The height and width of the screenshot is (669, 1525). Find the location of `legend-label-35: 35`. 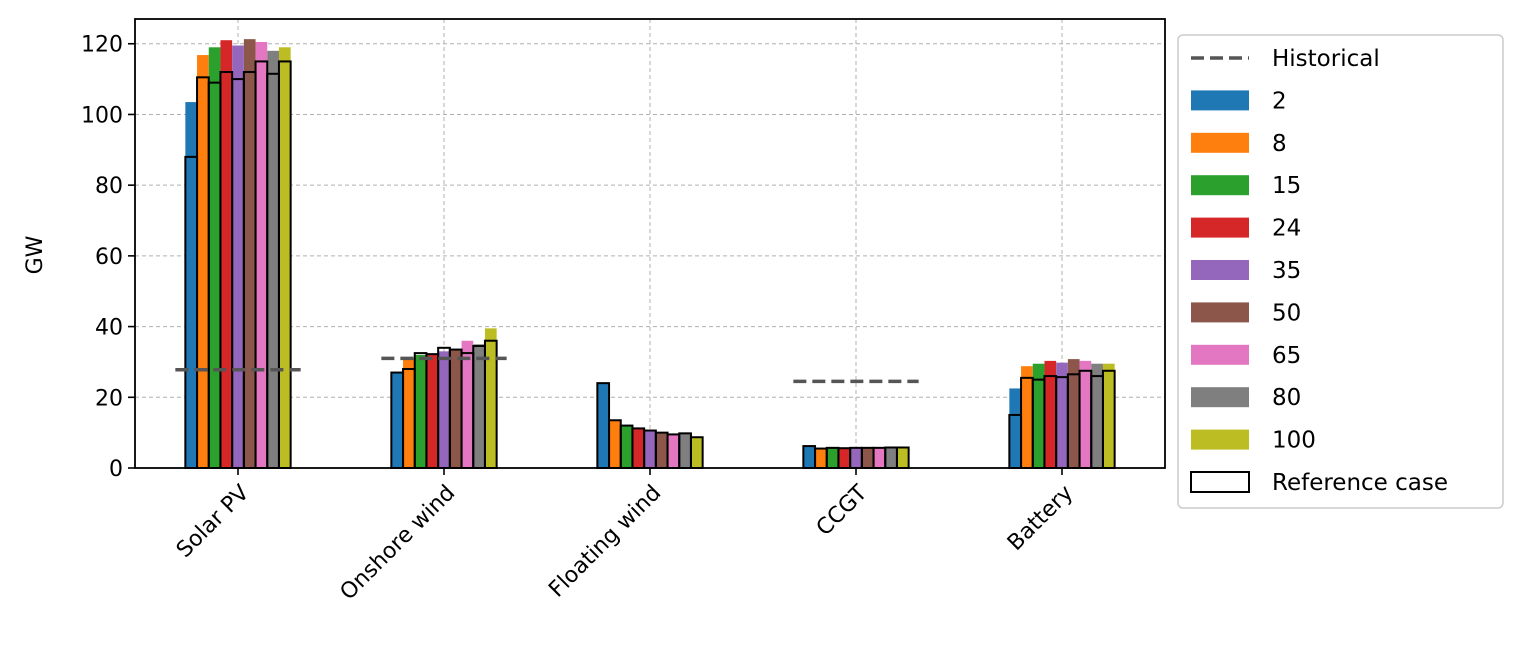

legend-label-35: 35 is located at coordinates (1286, 271).